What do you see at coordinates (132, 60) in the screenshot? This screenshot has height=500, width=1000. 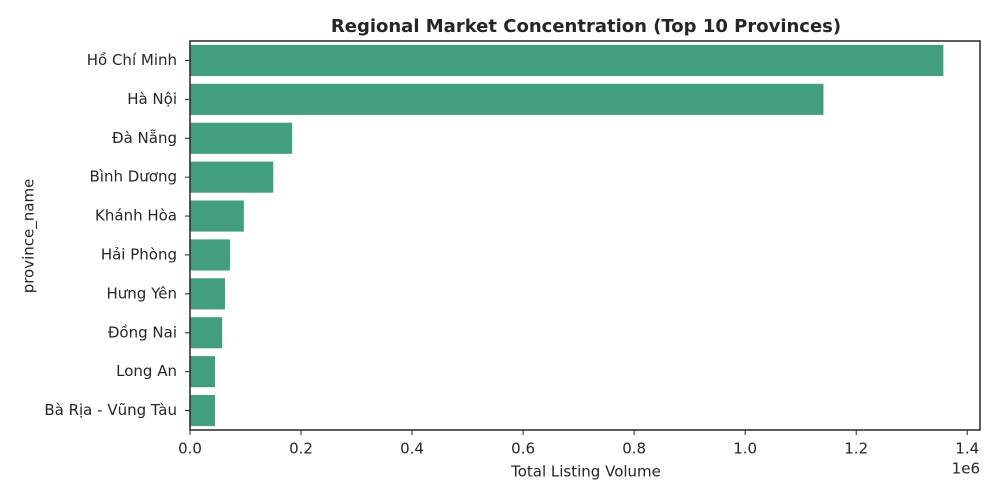 I see `y-tick-label: Hồ Chí Minh` at bounding box center [132, 60].